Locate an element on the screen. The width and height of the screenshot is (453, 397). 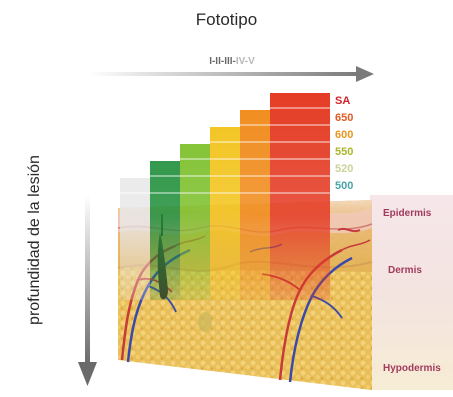
diagram-title: Fototipo is located at coordinates (226, 19).